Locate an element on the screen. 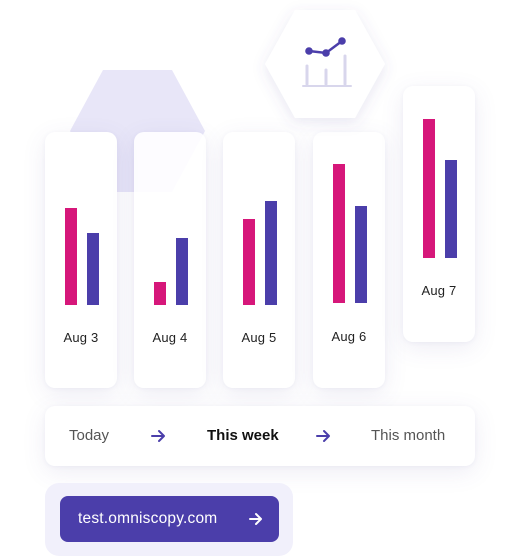 The width and height of the screenshot is (520, 556). chart-hexagon-icon is located at coordinates (325, 64).